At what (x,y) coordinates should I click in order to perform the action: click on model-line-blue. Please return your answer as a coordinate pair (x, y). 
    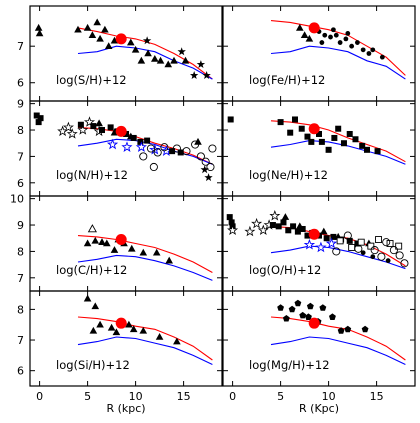
    Looking at the image, I should click on (145, 350).